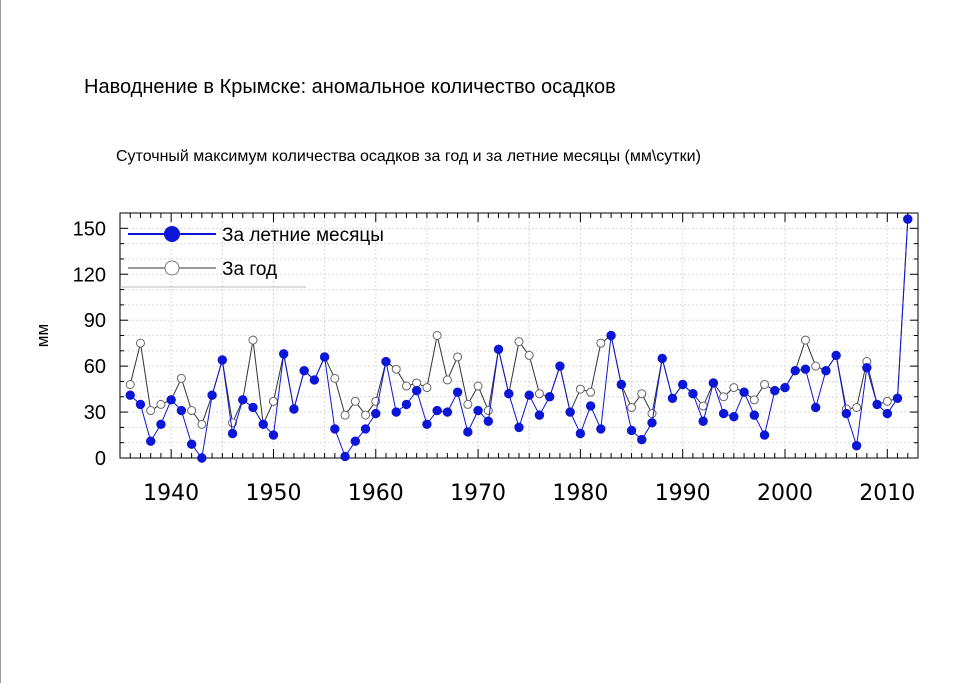  I want to click on legend-item: За летние месяцы, so click(256, 235).